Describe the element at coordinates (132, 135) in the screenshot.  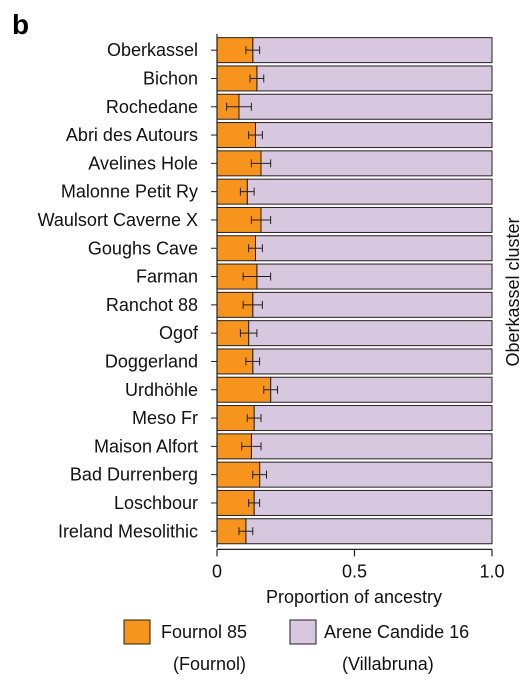
I see `category-label: Abri des Autours` at that location.